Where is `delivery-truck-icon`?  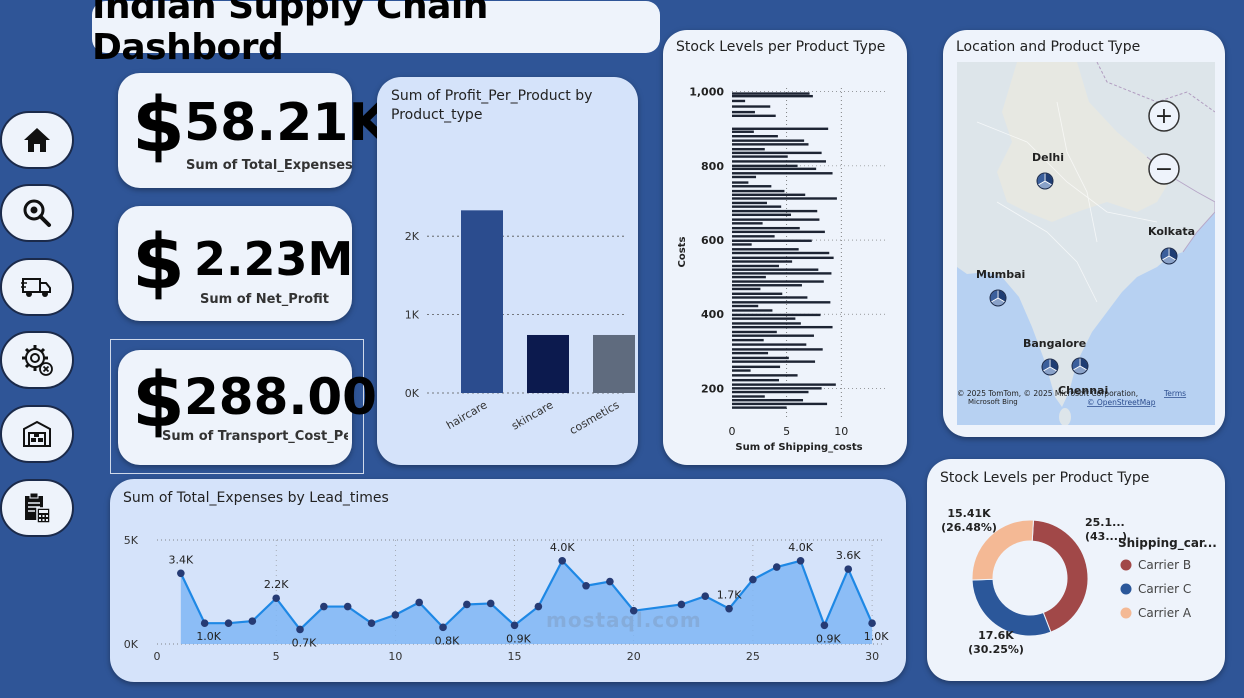 delivery-truck-icon is located at coordinates (36, 287).